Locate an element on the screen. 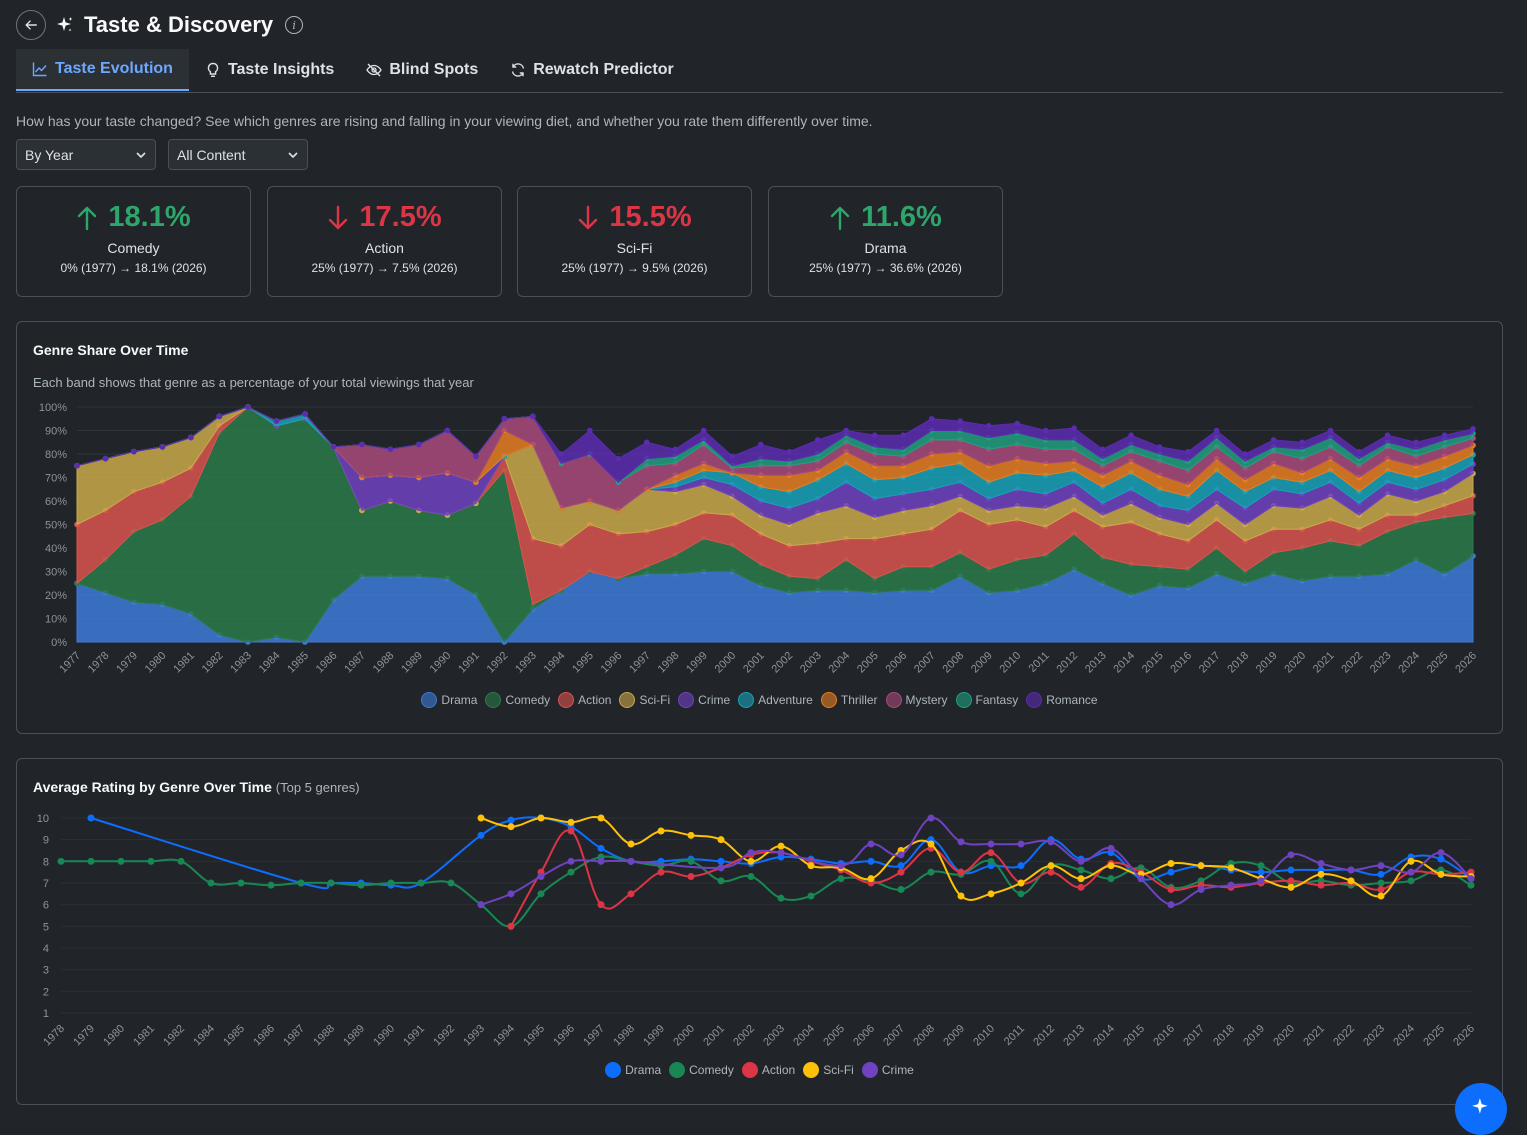 The height and width of the screenshot is (1135, 1527). y-tick-label: 50% is located at coordinates (56, 526).